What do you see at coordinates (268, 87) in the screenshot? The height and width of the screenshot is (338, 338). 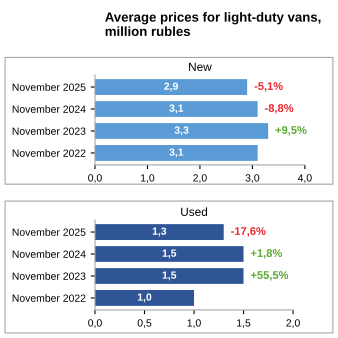 I see `annotation: -5,1%` at bounding box center [268, 87].